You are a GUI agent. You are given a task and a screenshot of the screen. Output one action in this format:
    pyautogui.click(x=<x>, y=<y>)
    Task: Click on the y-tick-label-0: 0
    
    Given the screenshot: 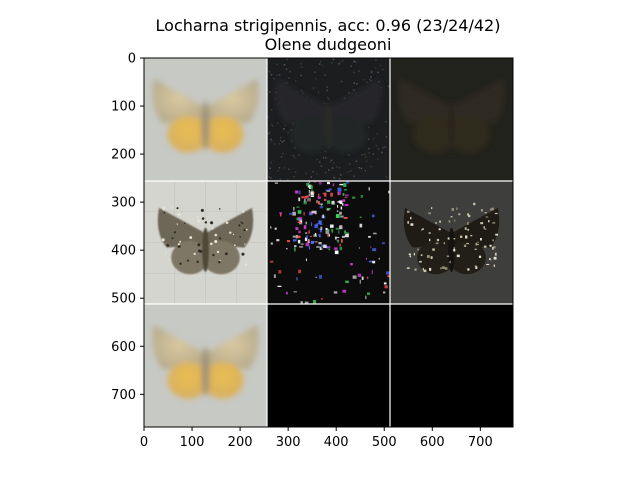 What is the action you would take?
    pyautogui.click(x=132, y=59)
    